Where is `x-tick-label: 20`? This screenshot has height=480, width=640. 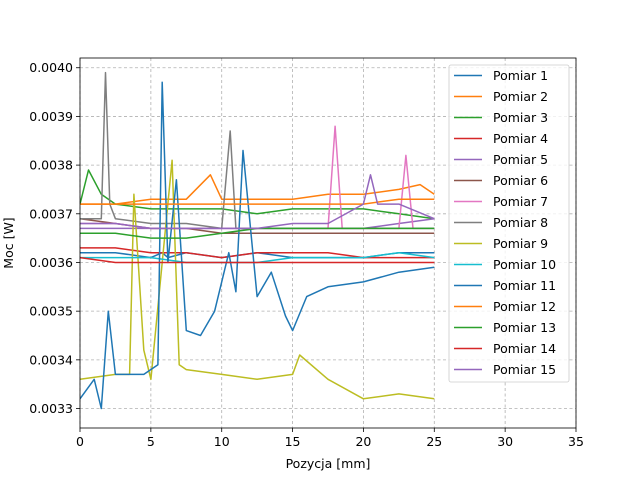 x-tick-label: 20 is located at coordinates (363, 441).